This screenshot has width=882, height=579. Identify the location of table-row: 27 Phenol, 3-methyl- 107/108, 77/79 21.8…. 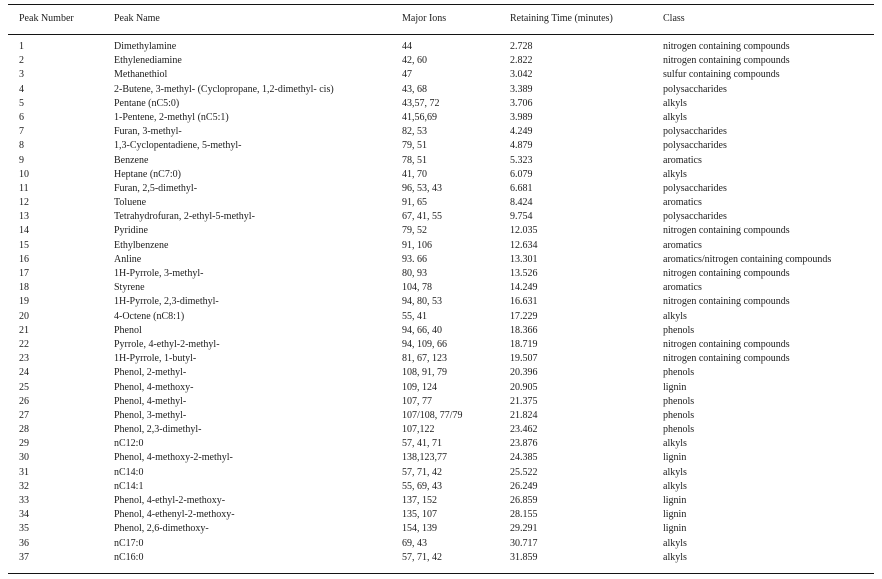
(441, 416).